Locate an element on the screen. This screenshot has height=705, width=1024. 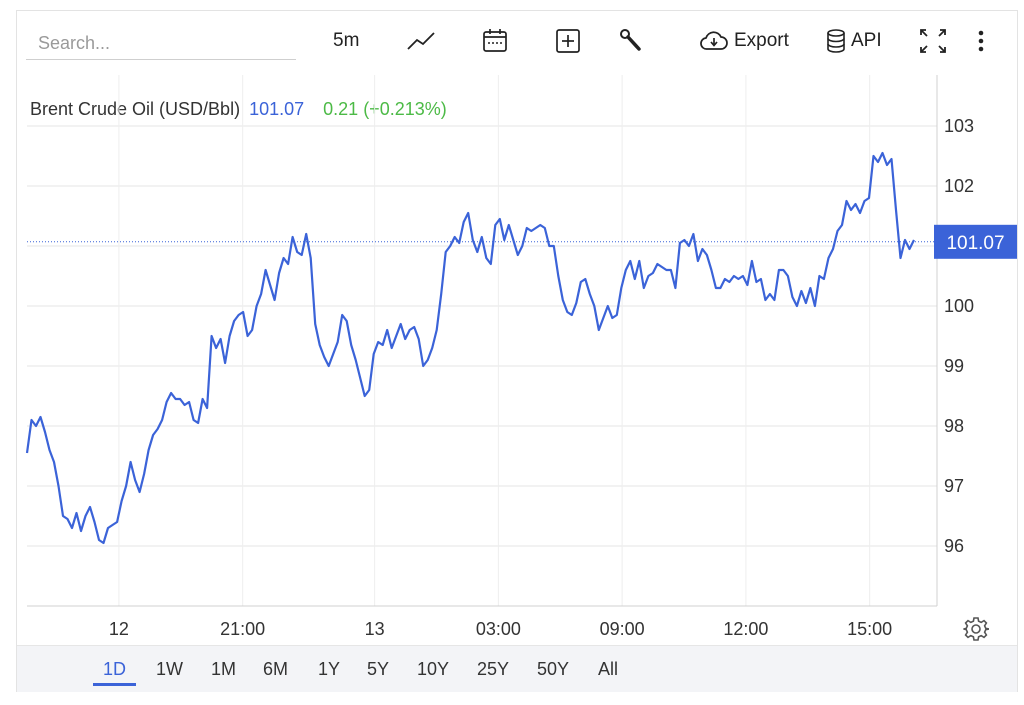
export-label: Export is located at coordinates (761, 40).